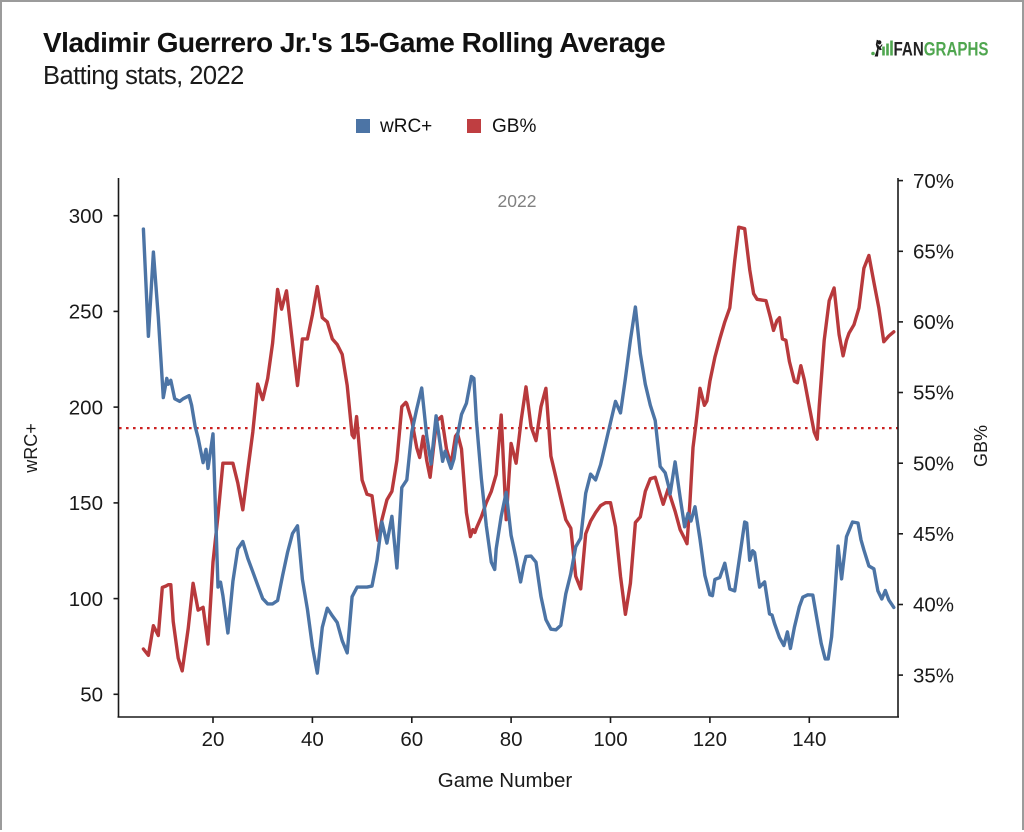 The height and width of the screenshot is (832, 1024). Describe the element at coordinates (31, 448) in the screenshot. I see `svg-text: wRC+` at that location.